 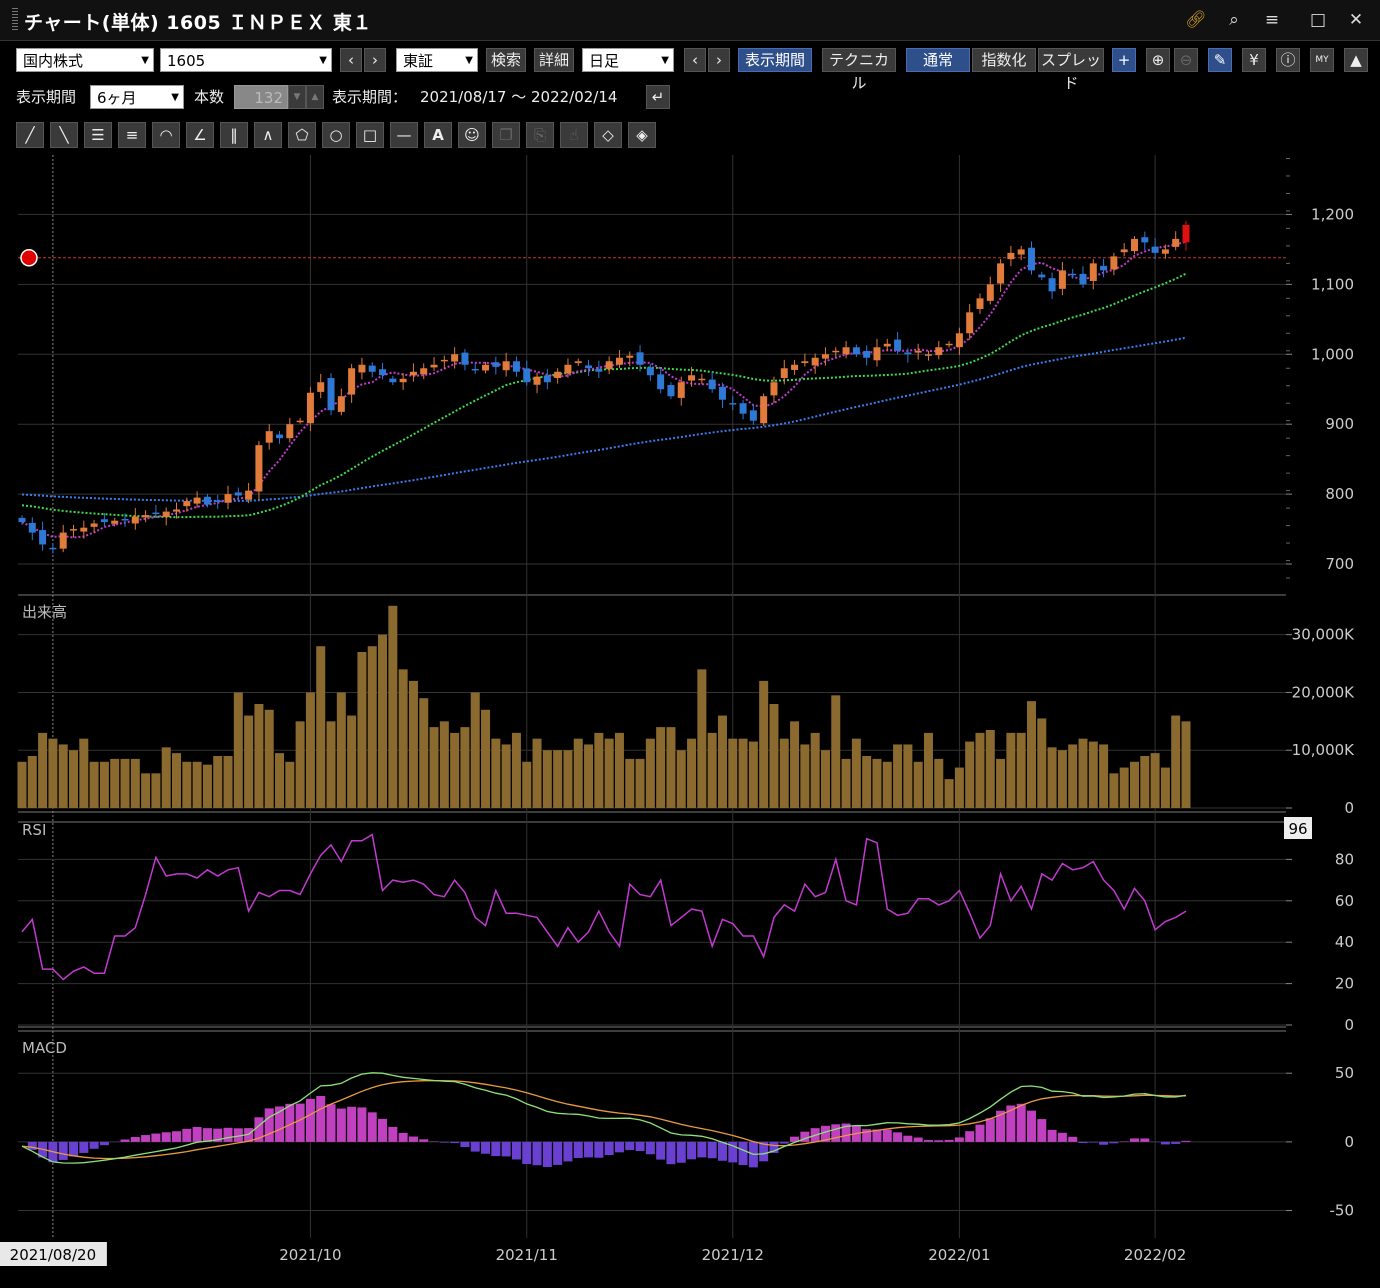 I want to click on detail-button: 詳細, so click(x=554, y=60).